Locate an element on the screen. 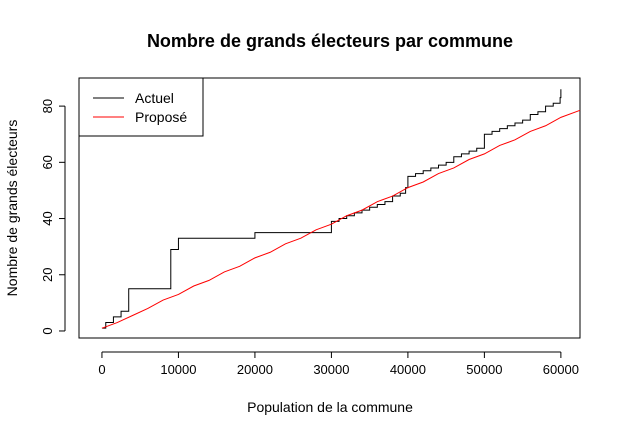 This screenshot has width=621, height=436. y-tick-label: 40 is located at coordinates (47, 218).